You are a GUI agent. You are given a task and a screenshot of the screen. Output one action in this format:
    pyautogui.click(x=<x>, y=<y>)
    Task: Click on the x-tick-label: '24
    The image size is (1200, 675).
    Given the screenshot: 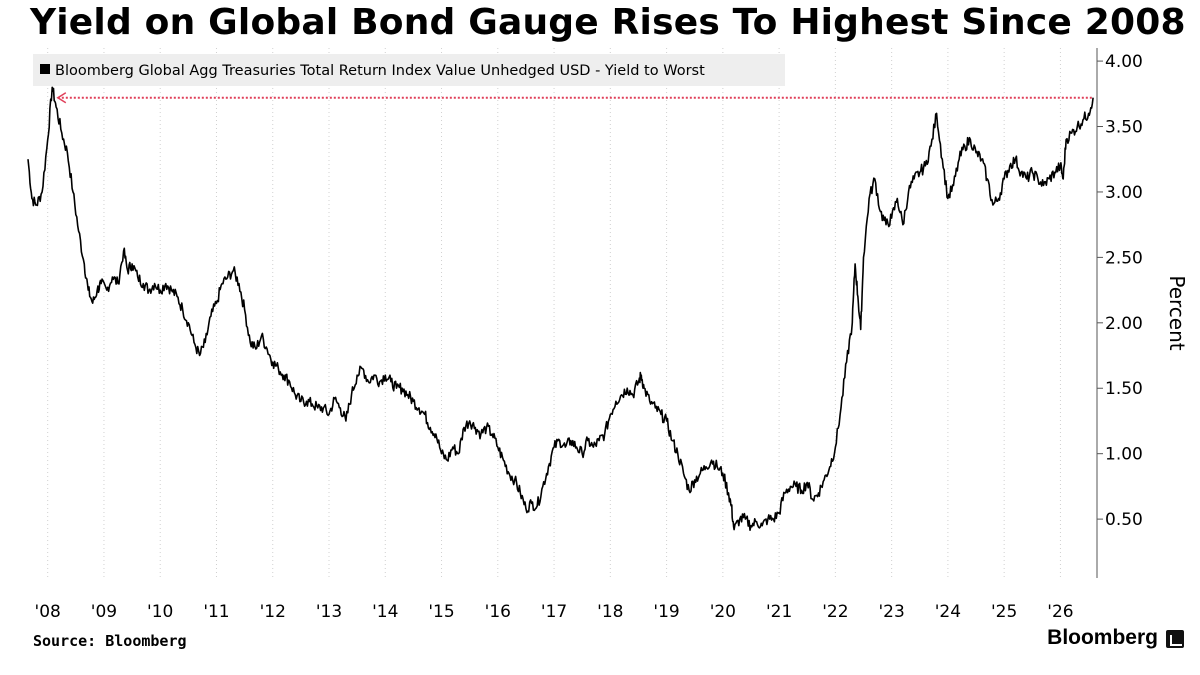 What is the action you would take?
    pyautogui.click(x=948, y=612)
    